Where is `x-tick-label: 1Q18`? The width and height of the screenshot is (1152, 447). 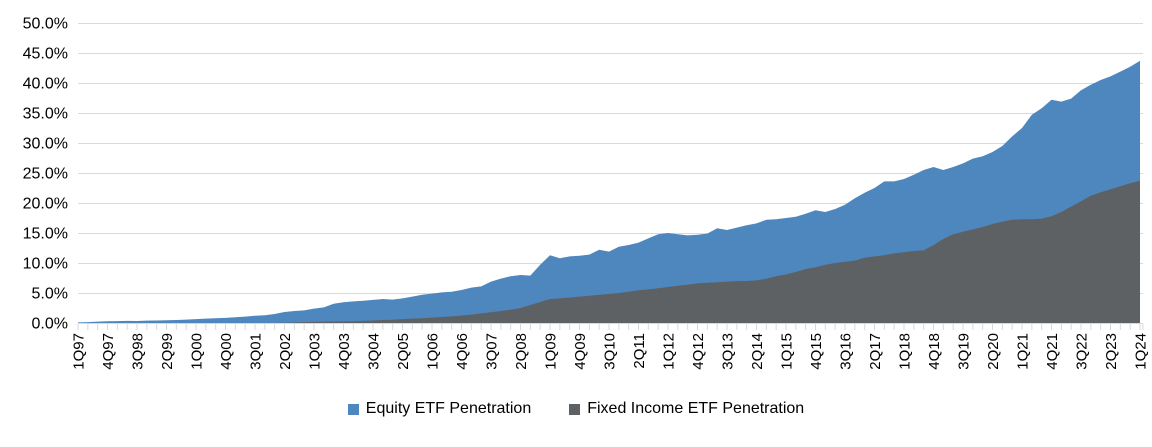
x-tick-label: 1Q18 is located at coordinates (905, 351).